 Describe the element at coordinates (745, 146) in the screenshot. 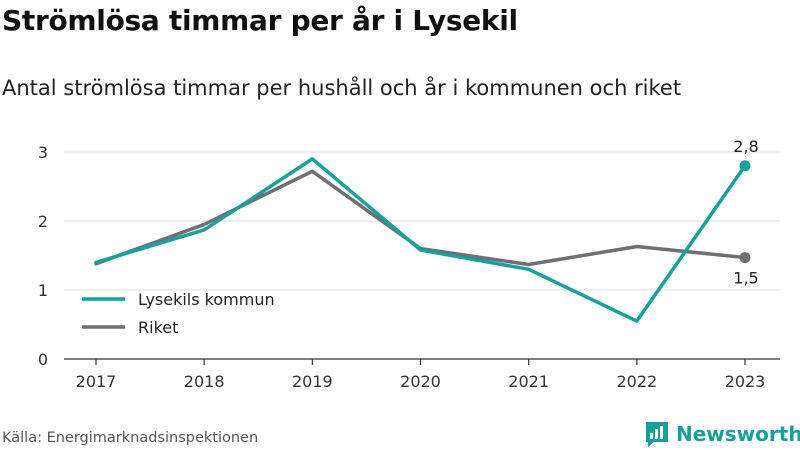

I see `end-value-label-lysekils-kommun: 2,8` at that location.